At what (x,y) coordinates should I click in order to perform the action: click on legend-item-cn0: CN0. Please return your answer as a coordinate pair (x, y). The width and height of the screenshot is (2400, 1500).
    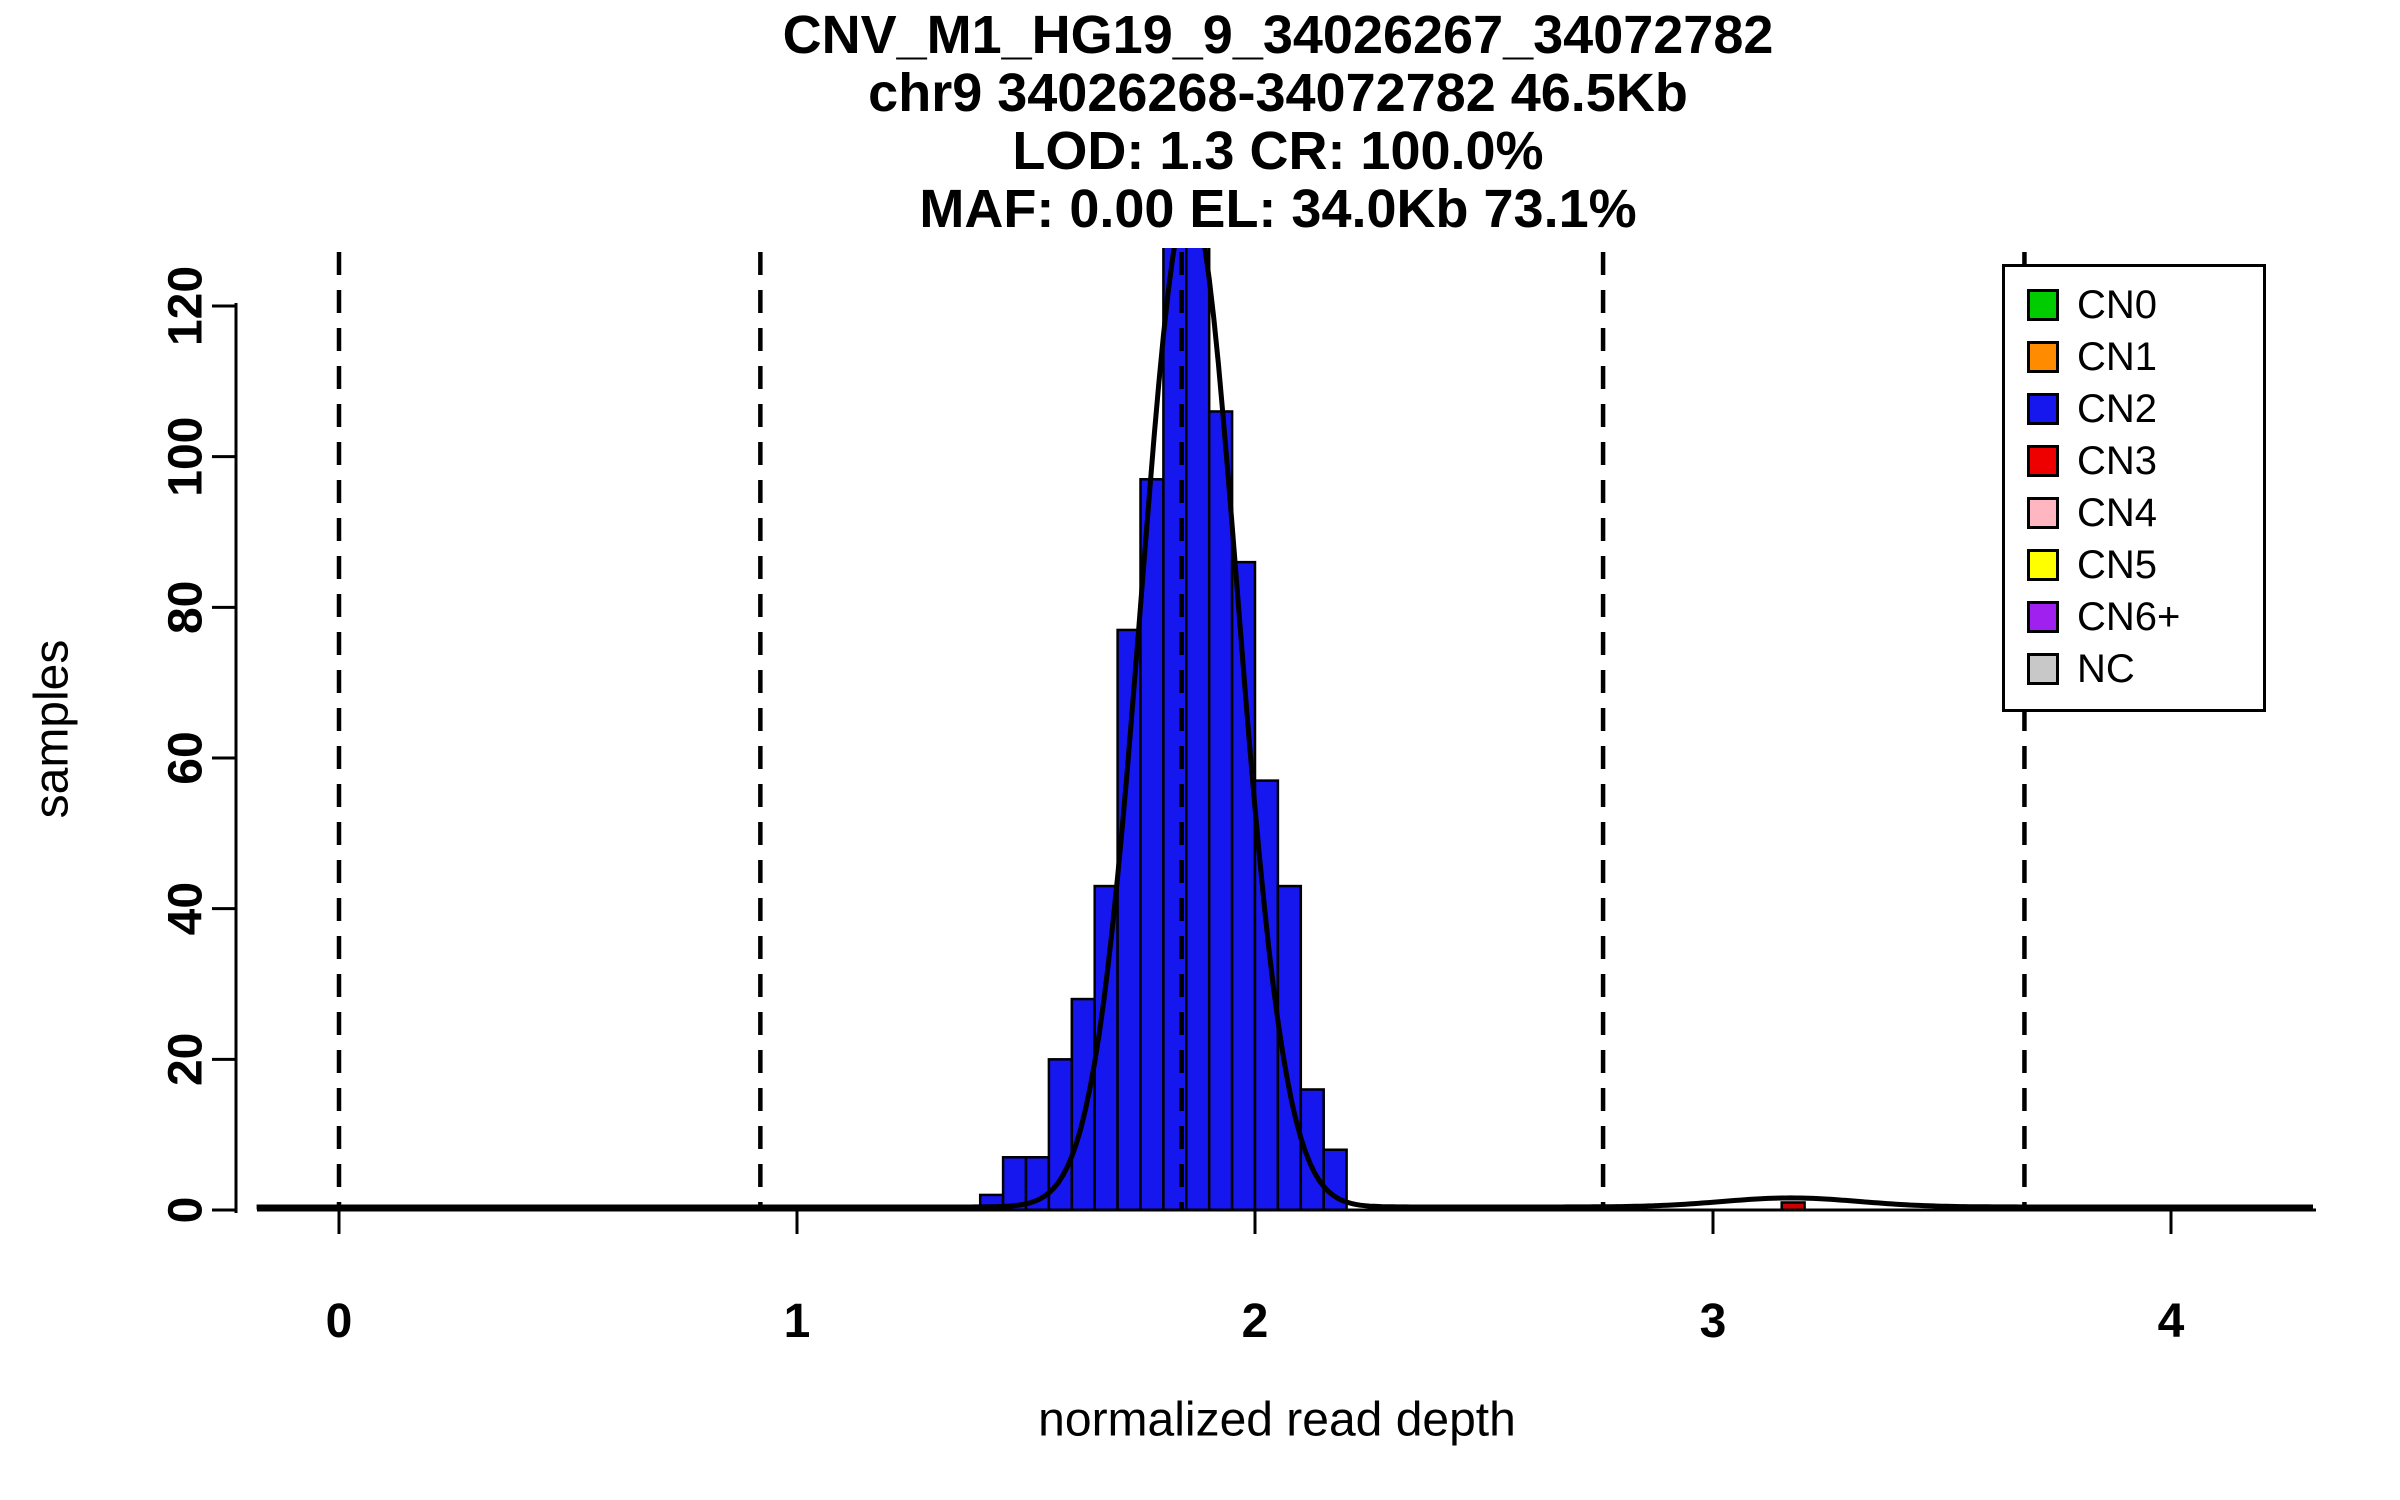
    Looking at the image, I should click on (2134, 305).